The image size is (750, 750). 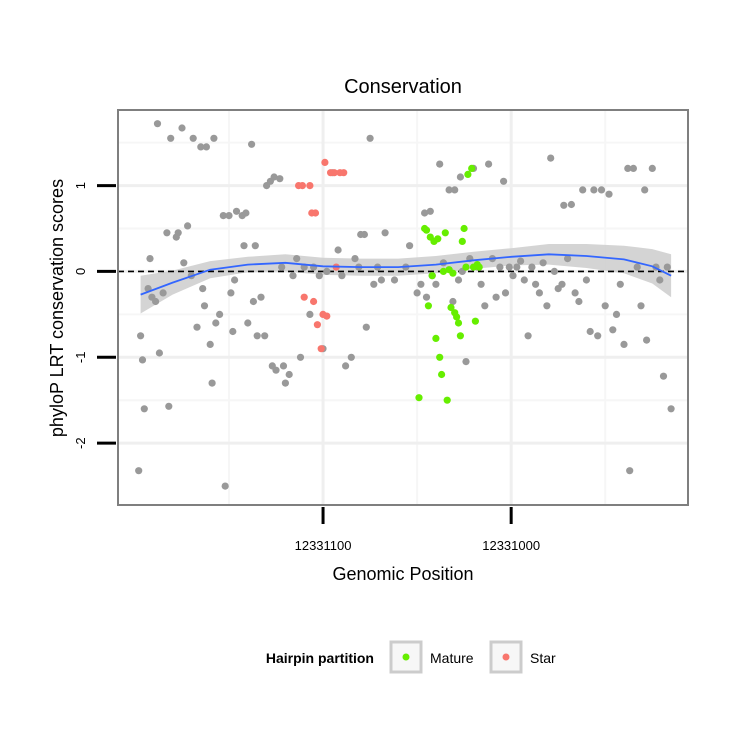 I want to click on legend: Hairpin partition Mature Star, so click(x=411, y=657).